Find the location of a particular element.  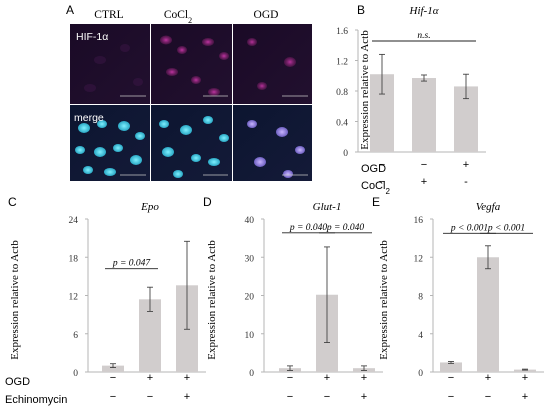

y-tick-label: 1.2 is located at coordinates (342, 63).